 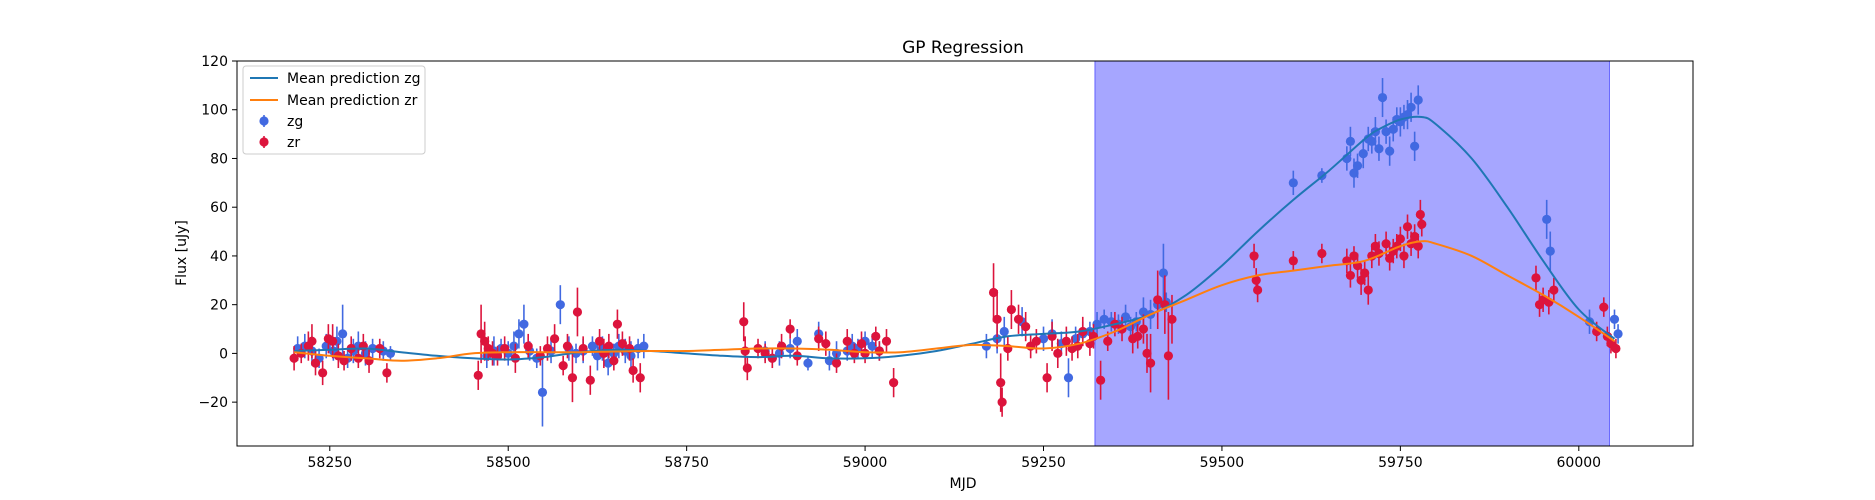 What do you see at coordinates (1043, 463) in the screenshot?
I see `x-tick-label: 59250` at bounding box center [1043, 463].